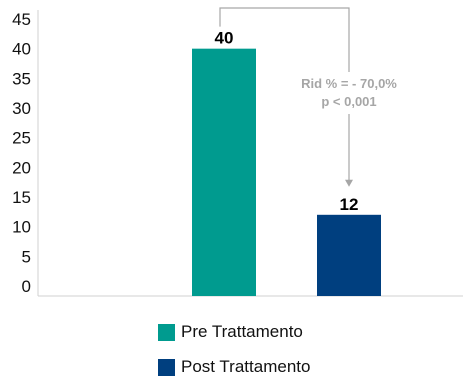  What do you see at coordinates (166, 367) in the screenshot?
I see `legend-swatch-post` at bounding box center [166, 367].